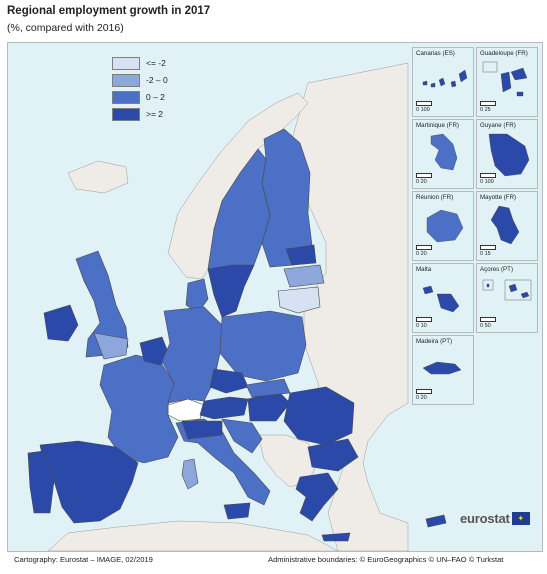 Image resolution: width=547 pixels, height=574 pixels. What do you see at coordinates (317, 497) in the screenshot?
I see `region-greece` at bounding box center [317, 497].